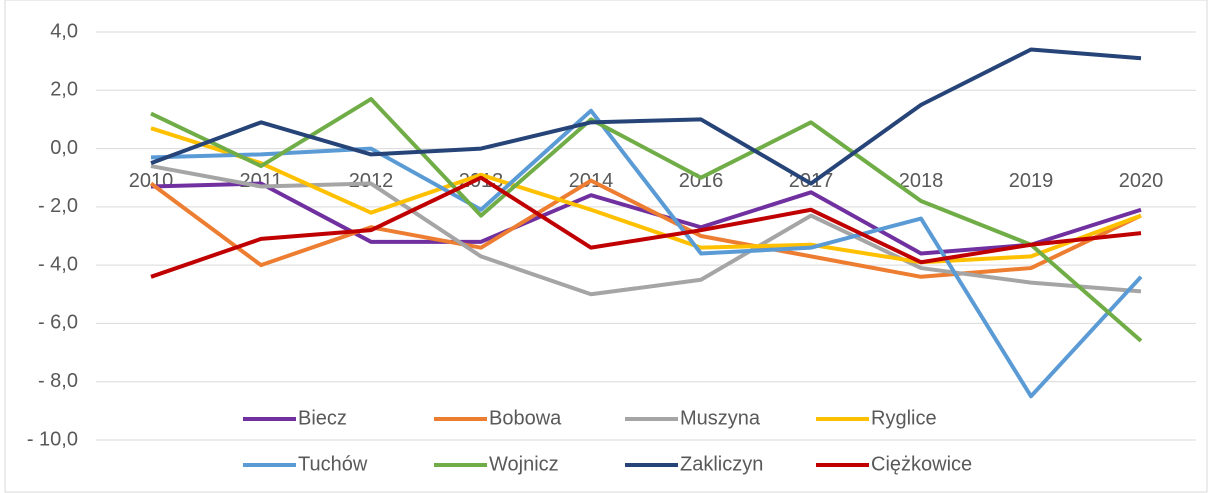  I want to click on y-tick-label: - 8,0, so click(58, 381).